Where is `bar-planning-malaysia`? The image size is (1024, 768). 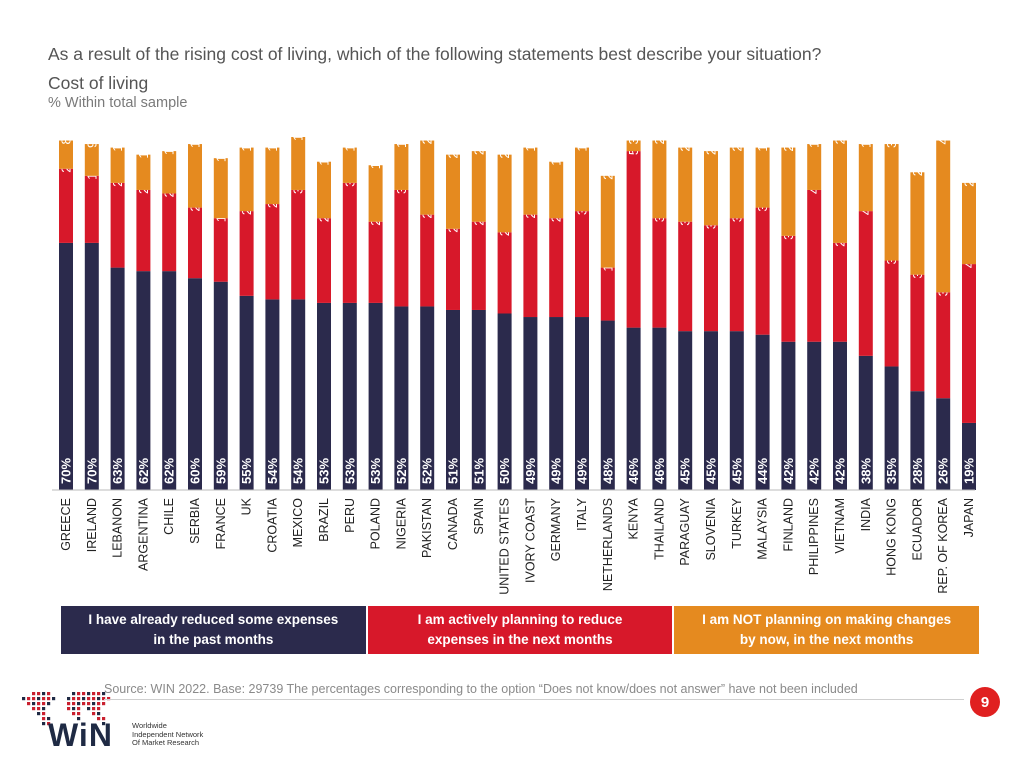 bar-planning-malaysia is located at coordinates (762, 271).